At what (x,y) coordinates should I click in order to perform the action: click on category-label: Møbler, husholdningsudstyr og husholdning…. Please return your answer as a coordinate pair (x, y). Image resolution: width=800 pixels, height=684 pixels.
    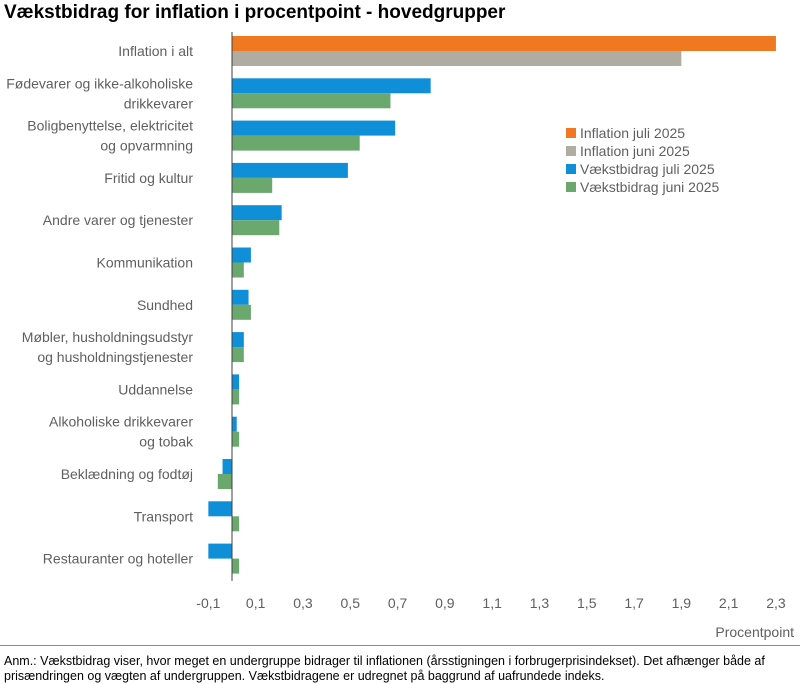
    Looking at the image, I should click on (108, 347).